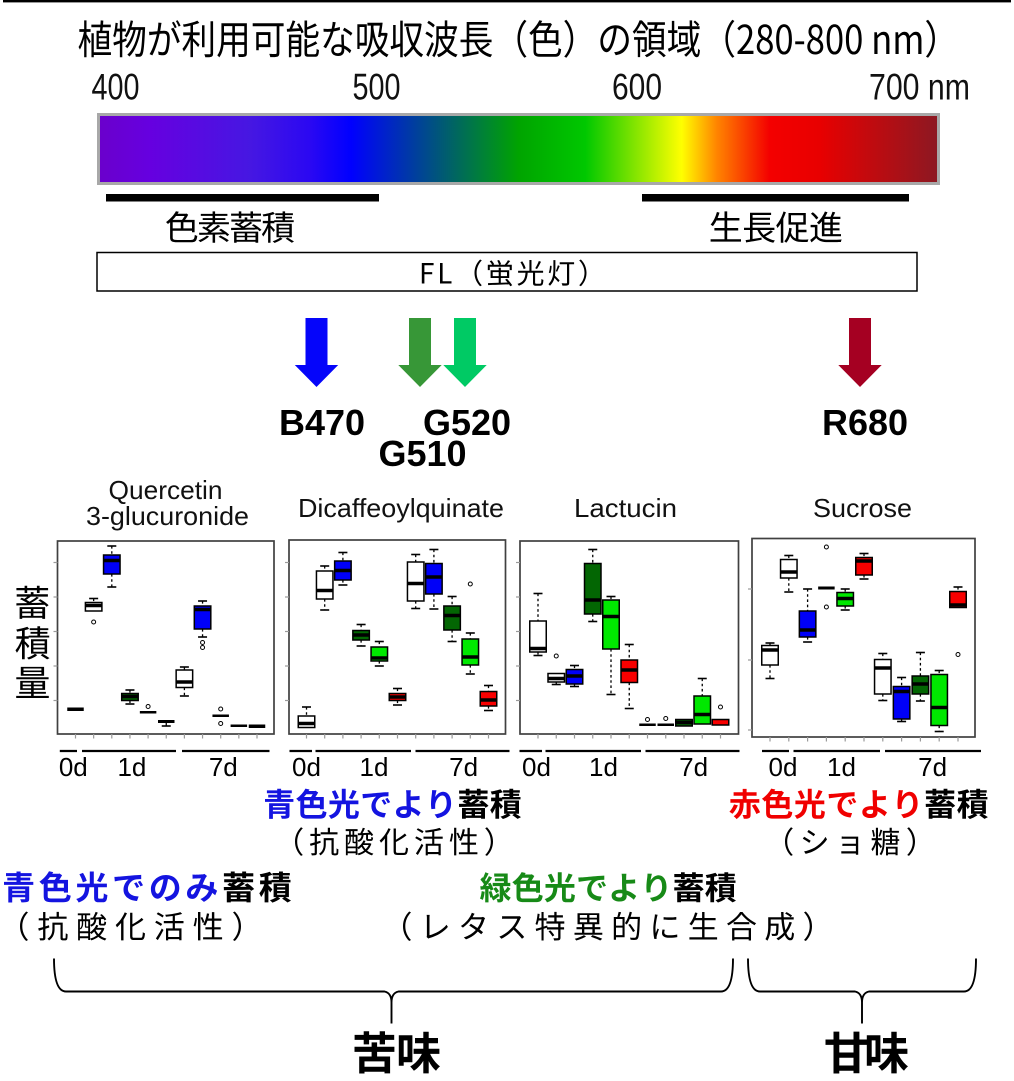  I want to click on svg-text: 600, so click(637, 87).